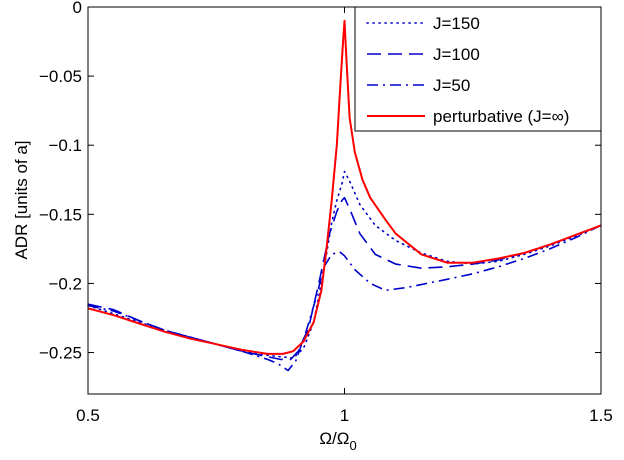 The height and width of the screenshot is (460, 624). What do you see at coordinates (337, 441) in the screenshot?
I see `x-axis-label: Ω/Ω0` at bounding box center [337, 441].